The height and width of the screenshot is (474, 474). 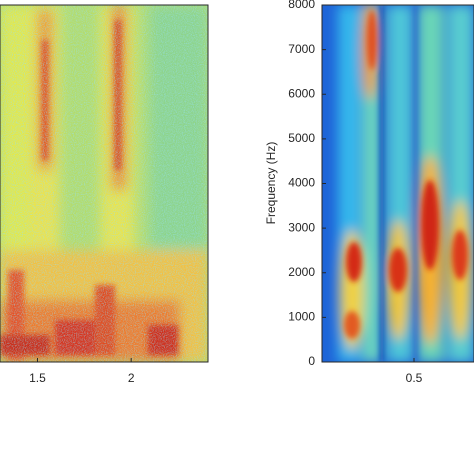 I want to click on y-tick-label: 8000, so click(x=301, y=5).